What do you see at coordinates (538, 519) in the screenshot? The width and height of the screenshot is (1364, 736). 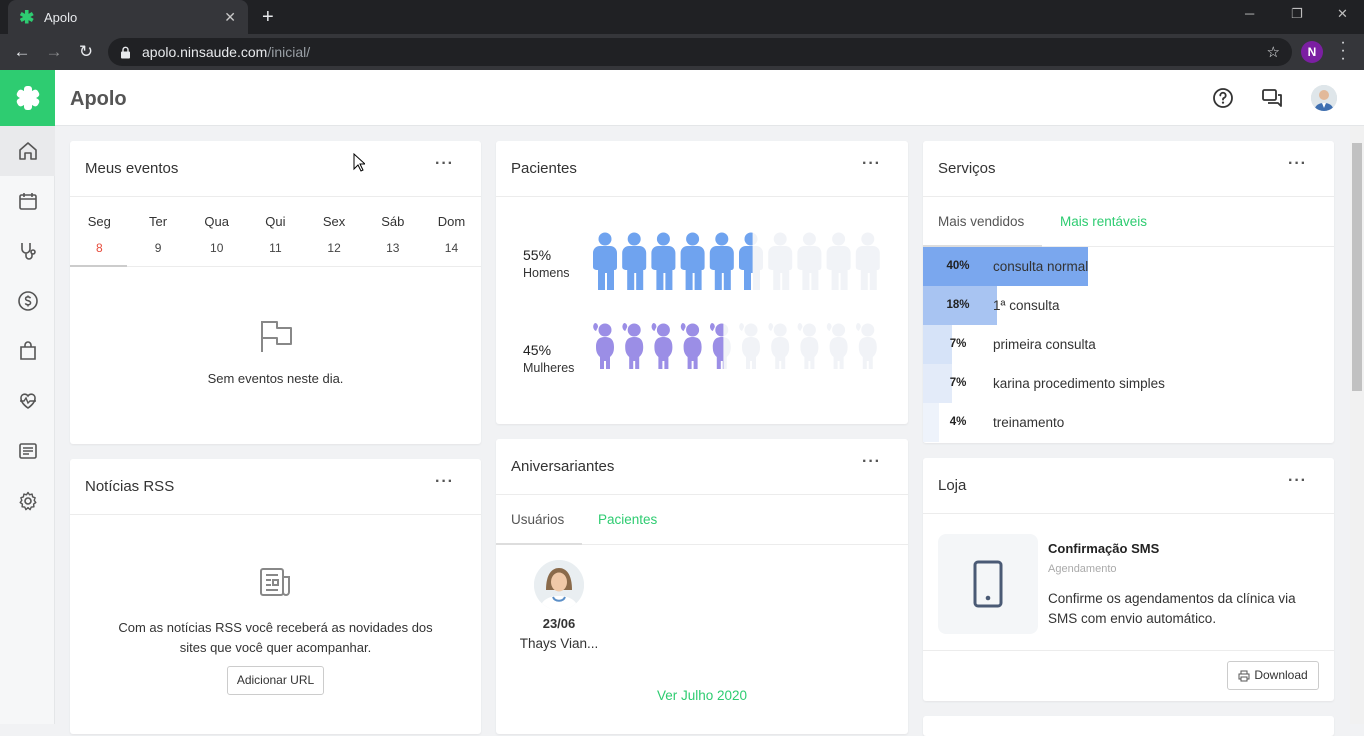 I see `tab-usuarios: Usuários` at bounding box center [538, 519].